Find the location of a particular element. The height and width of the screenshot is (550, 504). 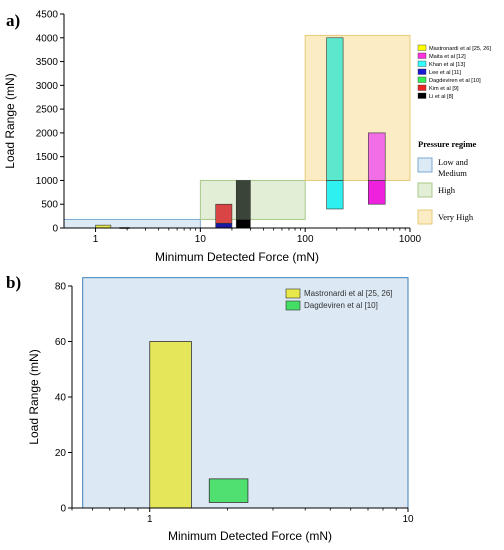

x-tick-label: 1000 is located at coordinates (410, 239).